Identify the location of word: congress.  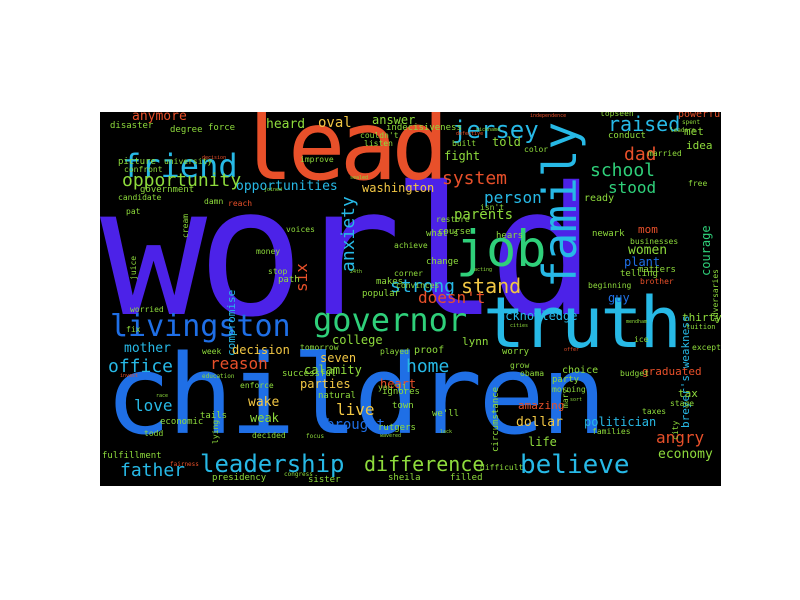
(298, 474).